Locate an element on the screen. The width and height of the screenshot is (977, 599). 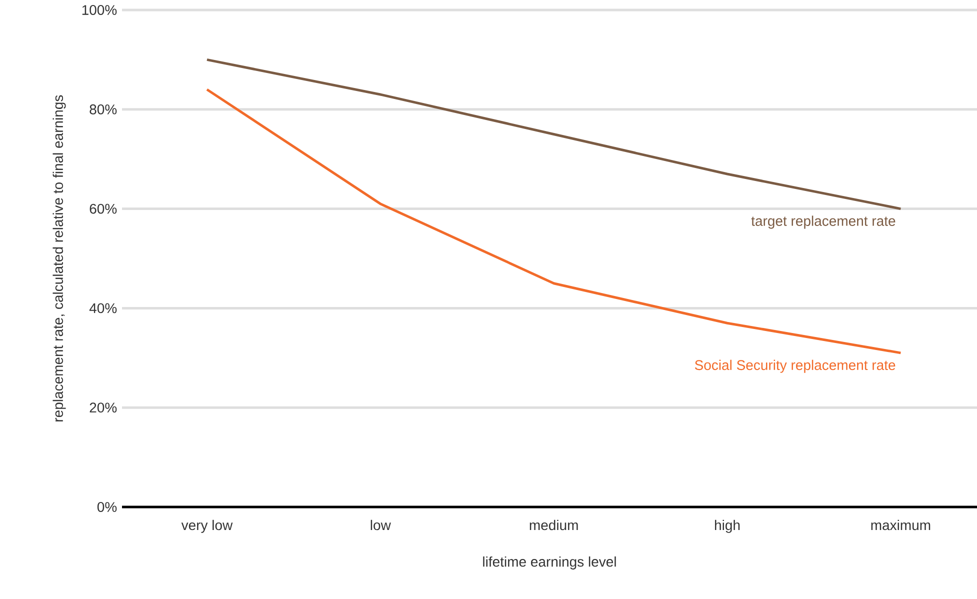
y-tick-label: 100% is located at coordinates (99, 10).